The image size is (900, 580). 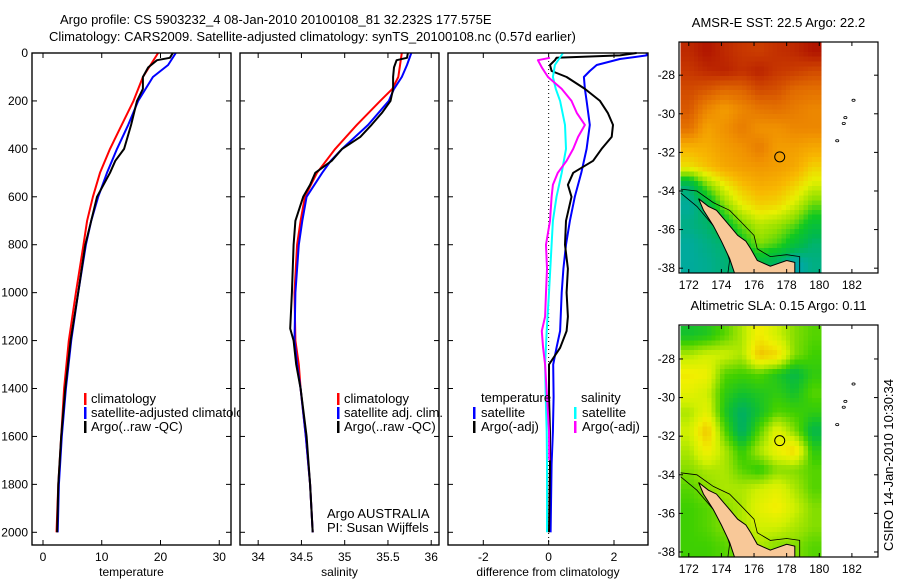 What do you see at coordinates (845, 401) in the screenshot?
I see `island-outline` at bounding box center [845, 401].